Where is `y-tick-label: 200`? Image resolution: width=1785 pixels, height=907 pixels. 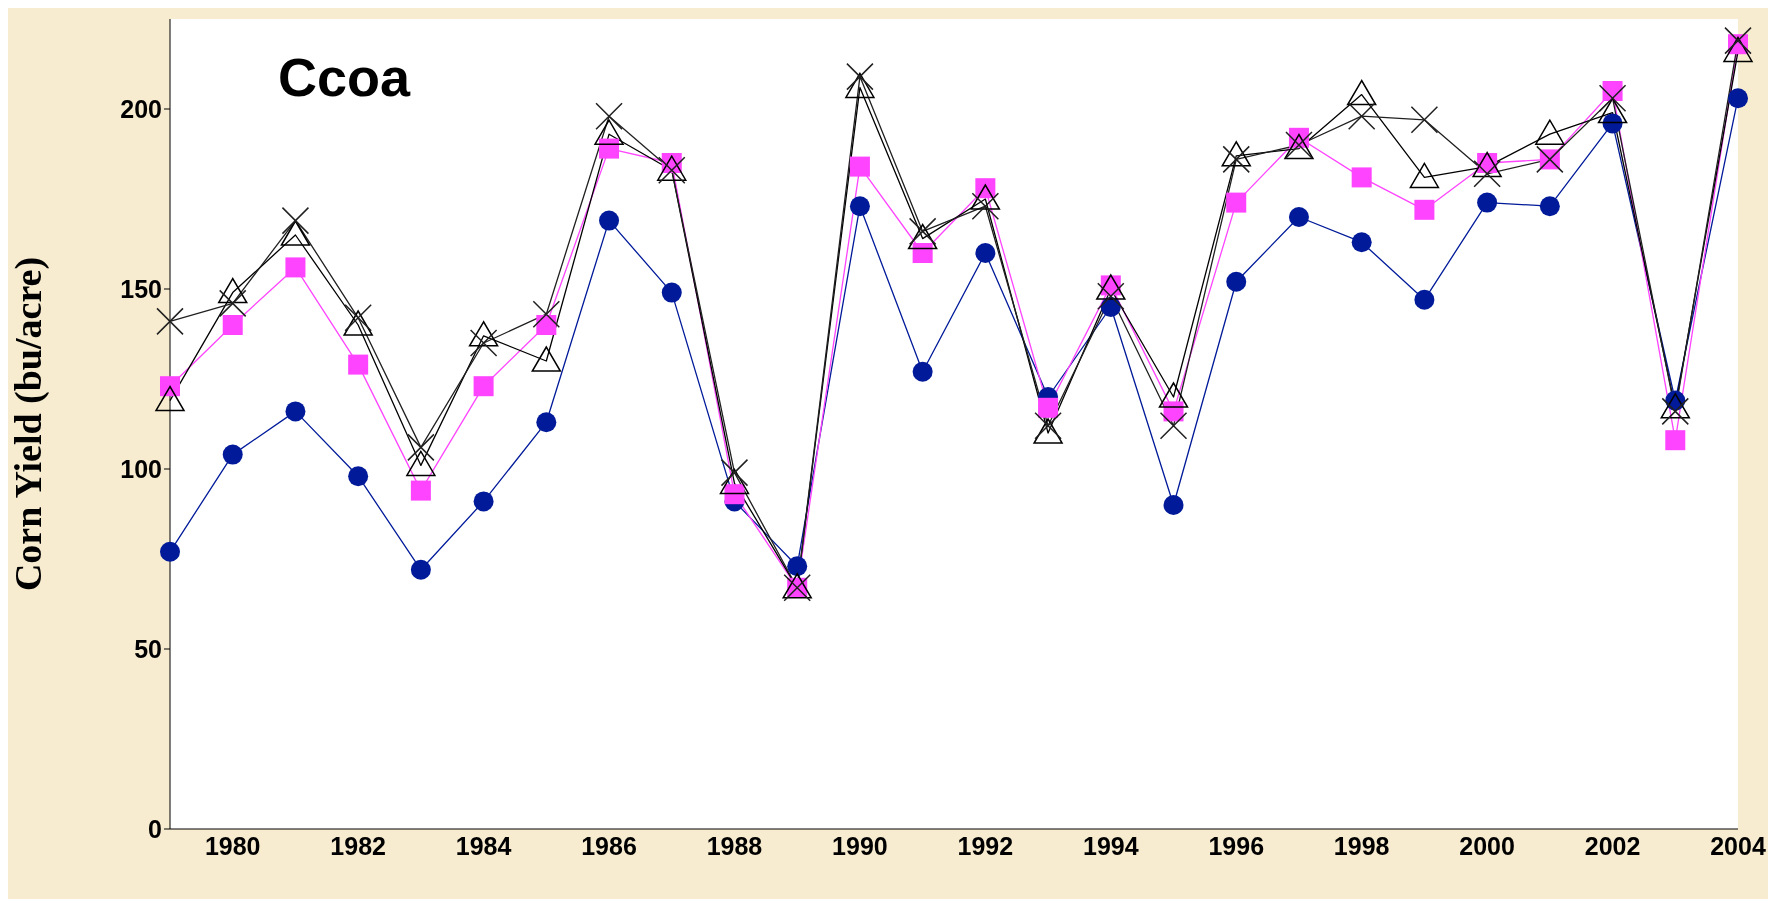
y-tick-label: 200 is located at coordinates (141, 108).